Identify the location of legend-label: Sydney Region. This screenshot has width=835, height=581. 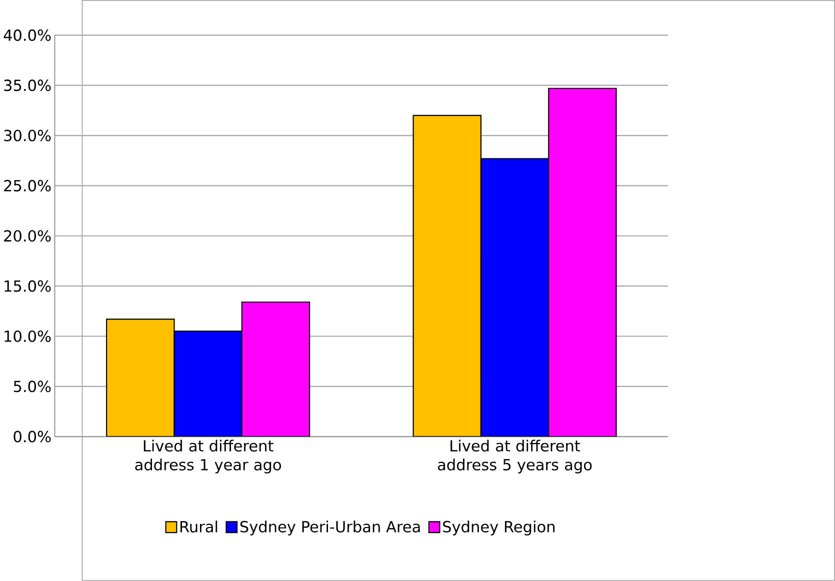
(498, 528).